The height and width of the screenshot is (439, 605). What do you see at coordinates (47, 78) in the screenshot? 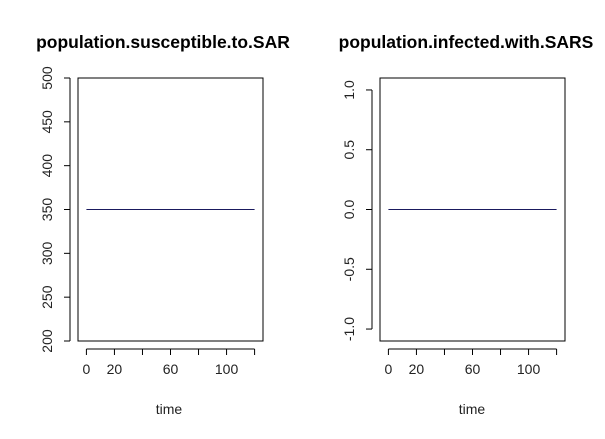
I see `y-tick-label: 500` at bounding box center [47, 78].